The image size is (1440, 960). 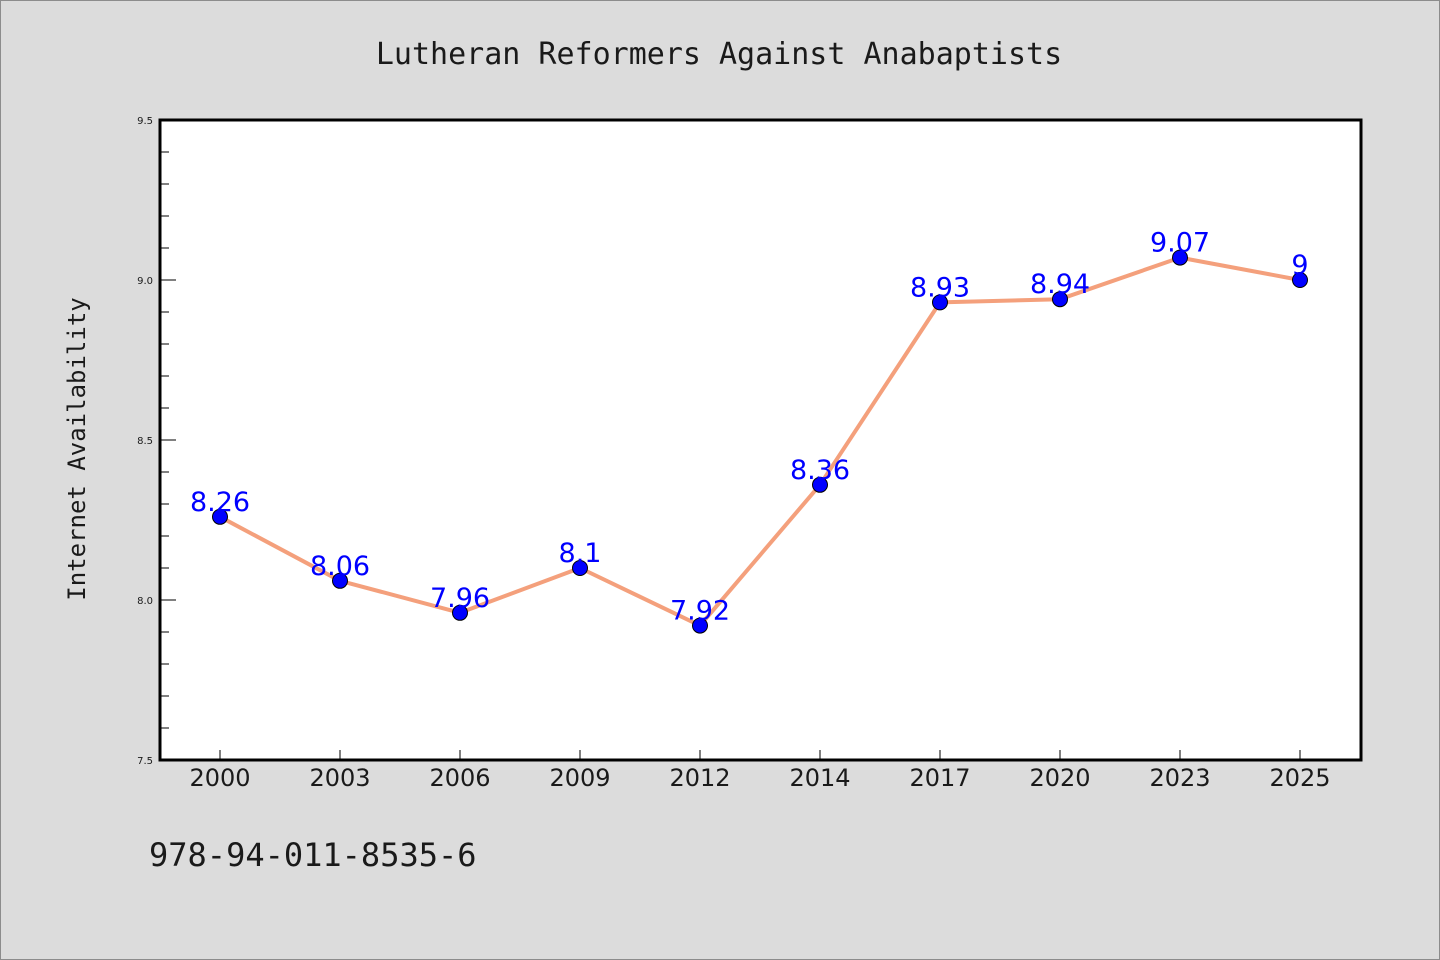 What do you see at coordinates (339, 778) in the screenshot?
I see `x-tick-label: 2003` at bounding box center [339, 778].